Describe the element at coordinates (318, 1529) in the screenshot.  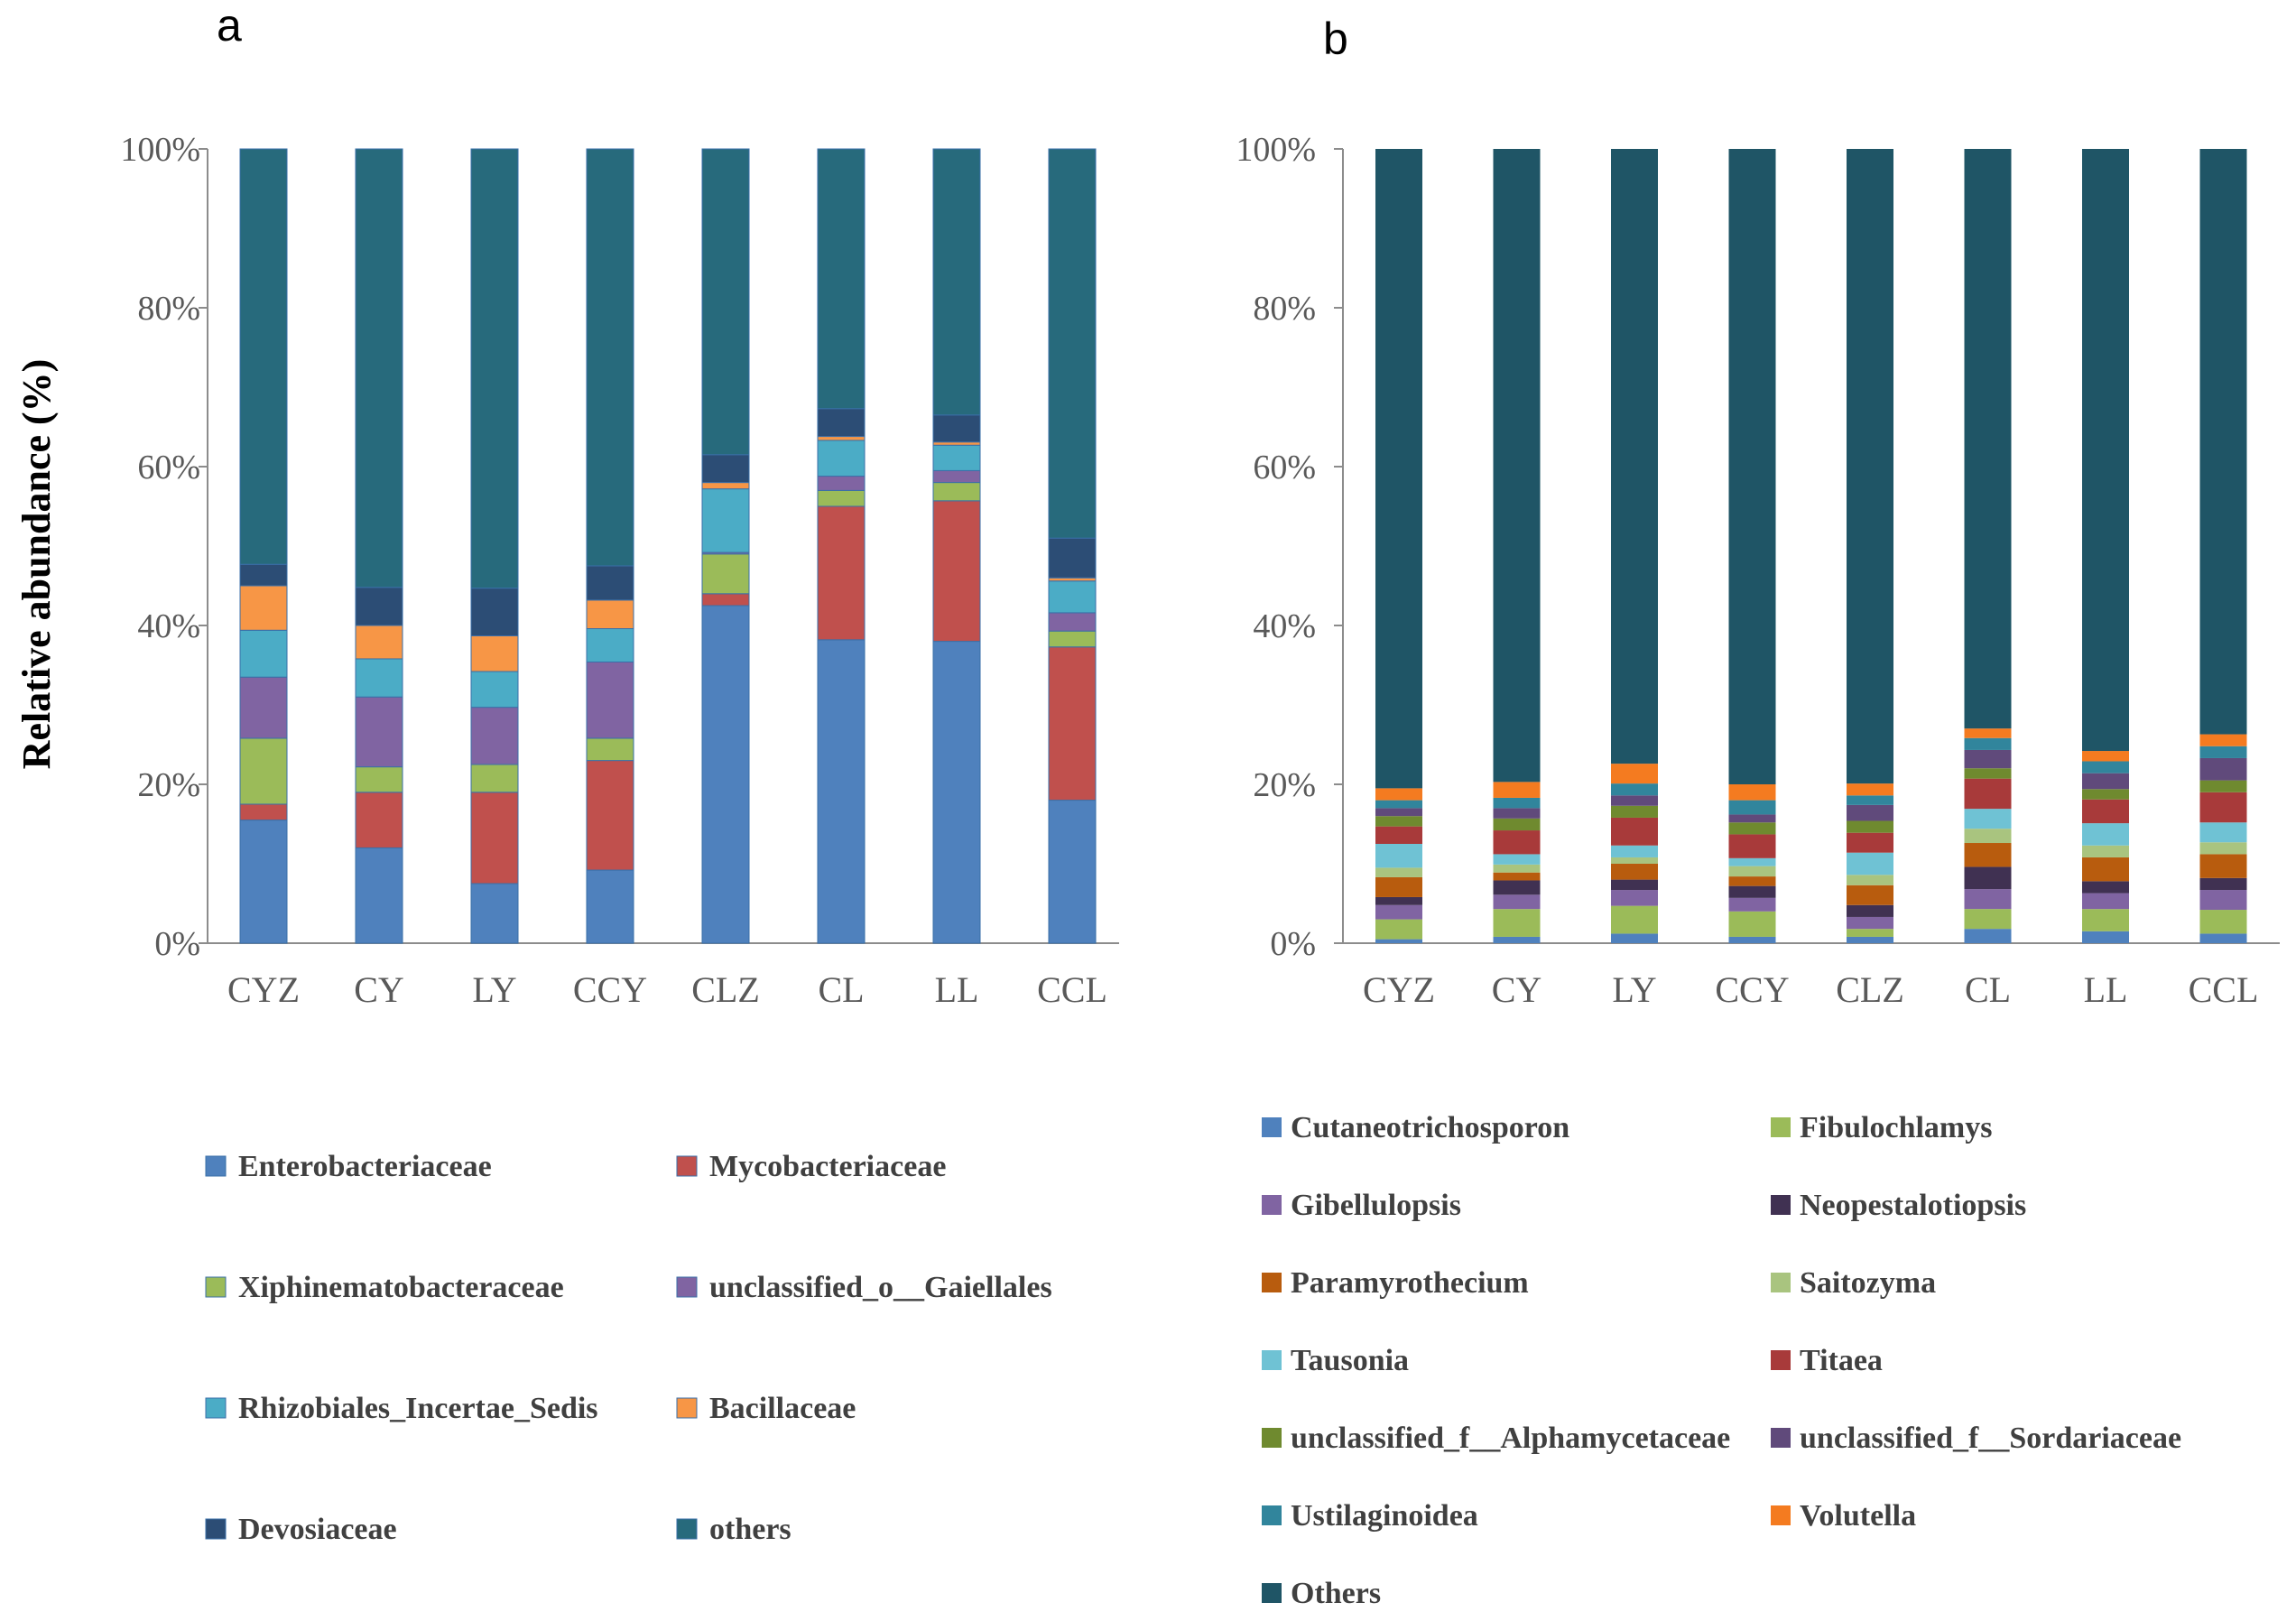
I see `legend-label: Devosiaceae` at that location.